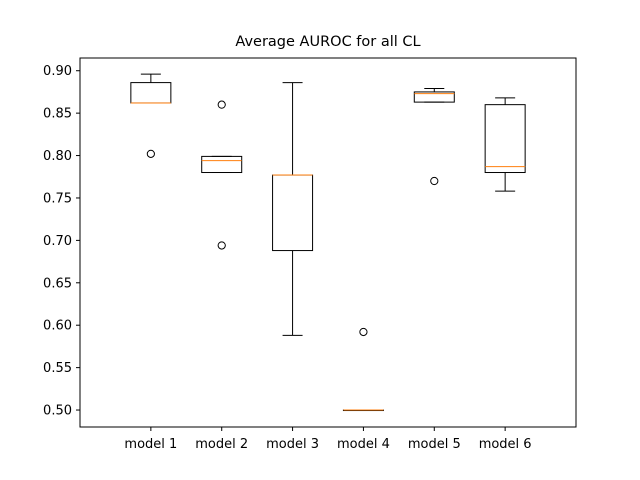 The height and width of the screenshot is (480, 640). What do you see at coordinates (57, 198) in the screenshot?
I see `y-tick-label: 0.75` at bounding box center [57, 198].